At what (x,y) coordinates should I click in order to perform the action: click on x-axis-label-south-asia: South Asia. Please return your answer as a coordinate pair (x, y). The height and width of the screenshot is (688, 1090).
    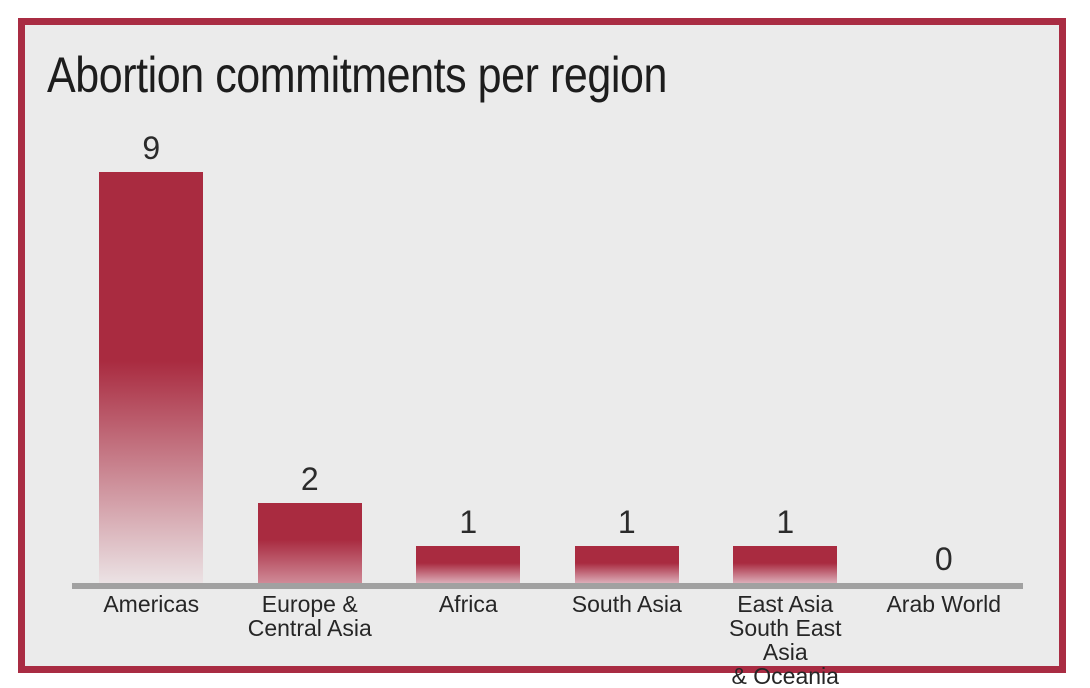
    Looking at the image, I should click on (627, 640).